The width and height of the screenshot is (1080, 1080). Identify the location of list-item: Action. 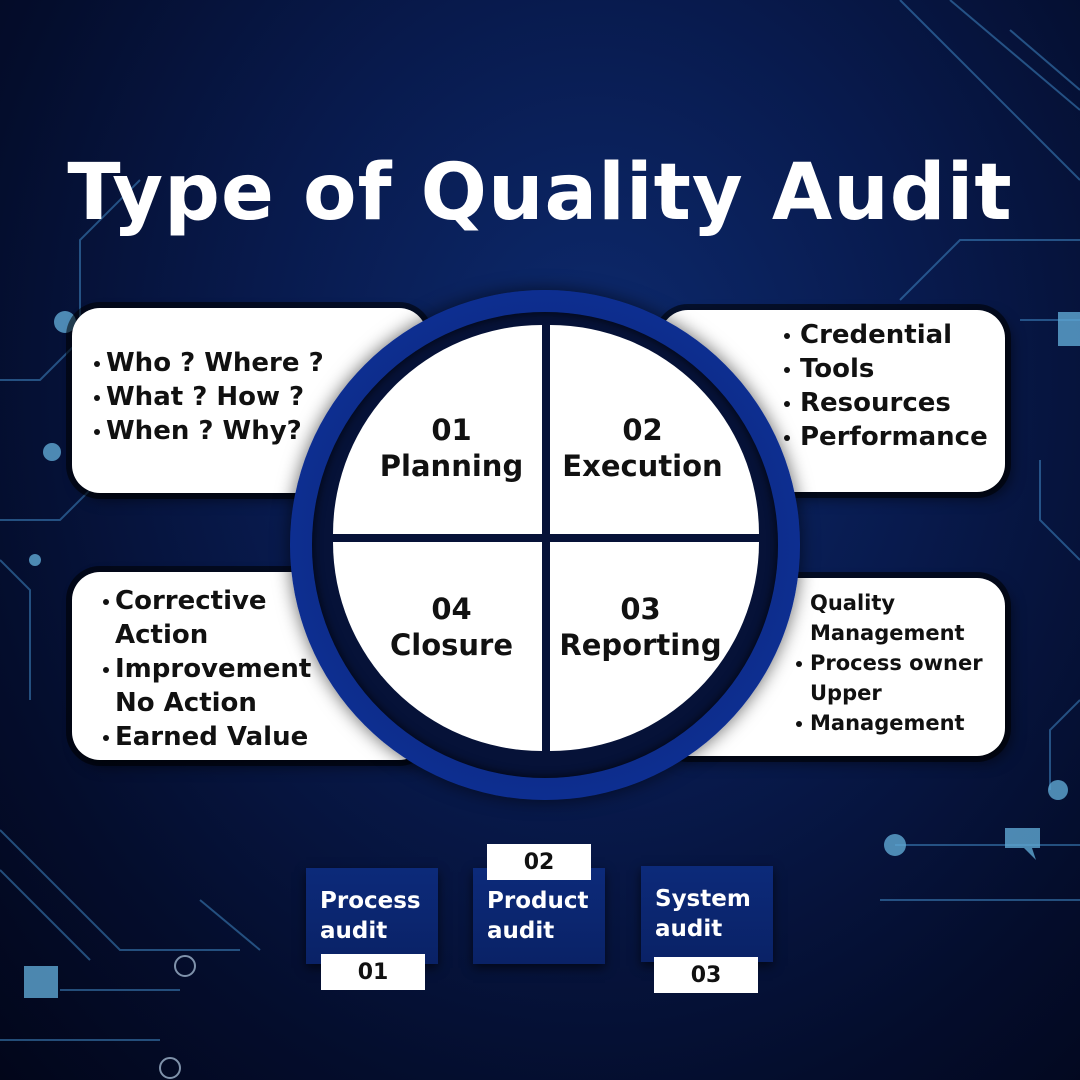
(162, 635).